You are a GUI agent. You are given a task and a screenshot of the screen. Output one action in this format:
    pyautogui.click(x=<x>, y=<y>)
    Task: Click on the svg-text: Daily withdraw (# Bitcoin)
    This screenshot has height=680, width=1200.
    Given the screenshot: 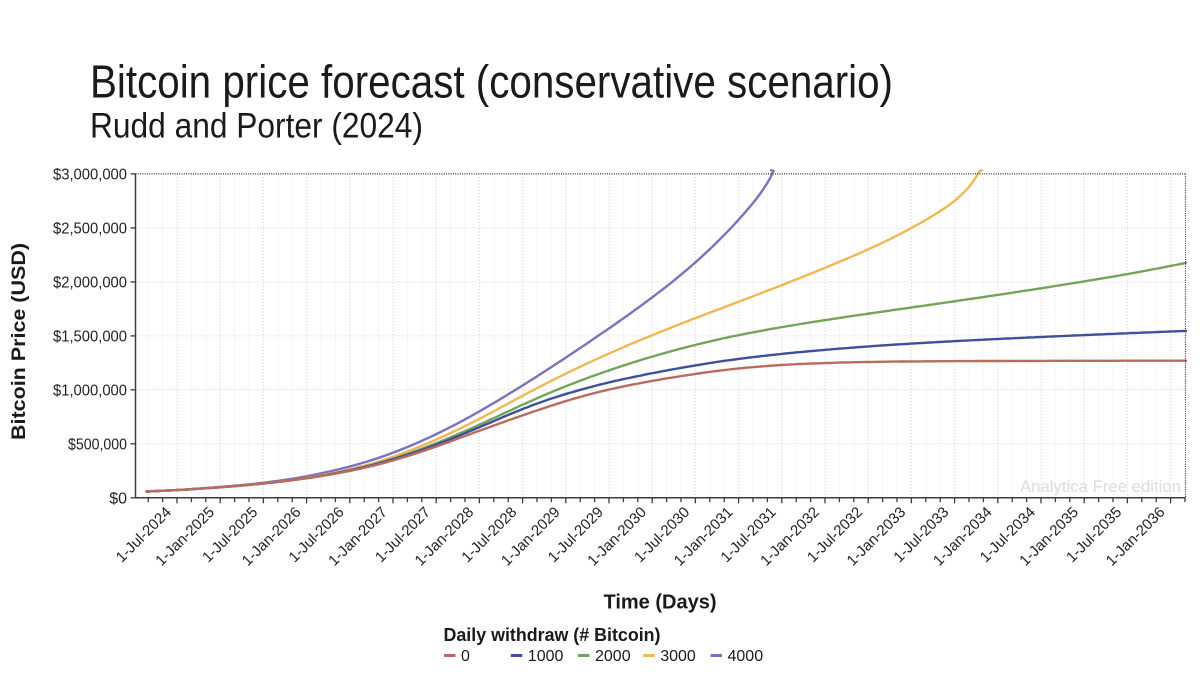 What is the action you would take?
    pyautogui.click(x=552, y=635)
    